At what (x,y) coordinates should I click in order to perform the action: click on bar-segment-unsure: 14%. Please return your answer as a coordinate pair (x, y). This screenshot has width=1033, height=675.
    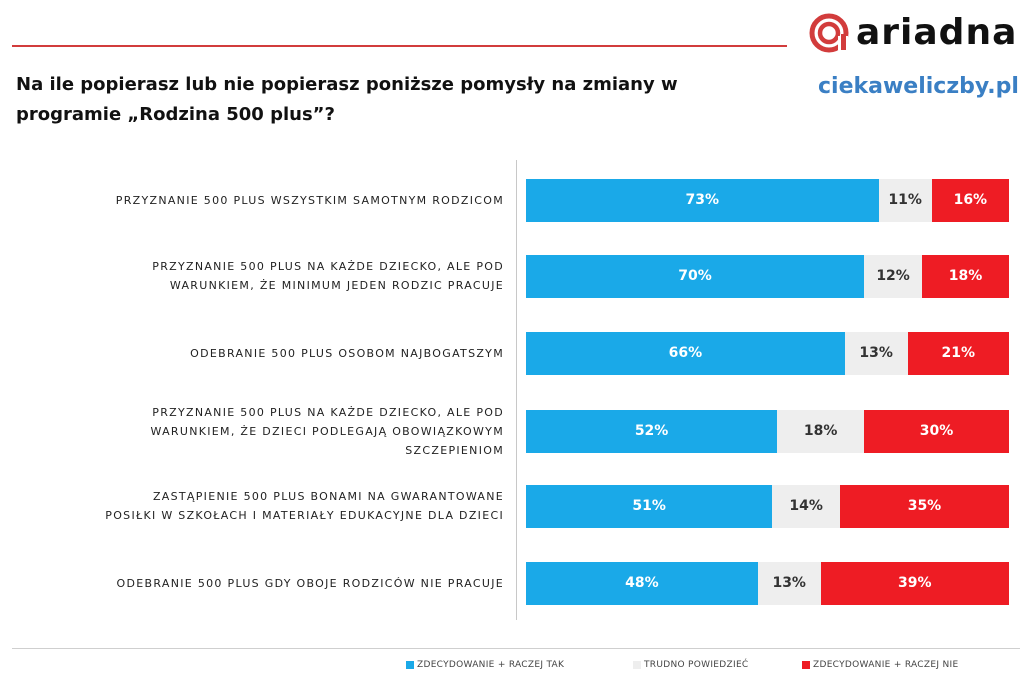
    Looking at the image, I should click on (806, 506).